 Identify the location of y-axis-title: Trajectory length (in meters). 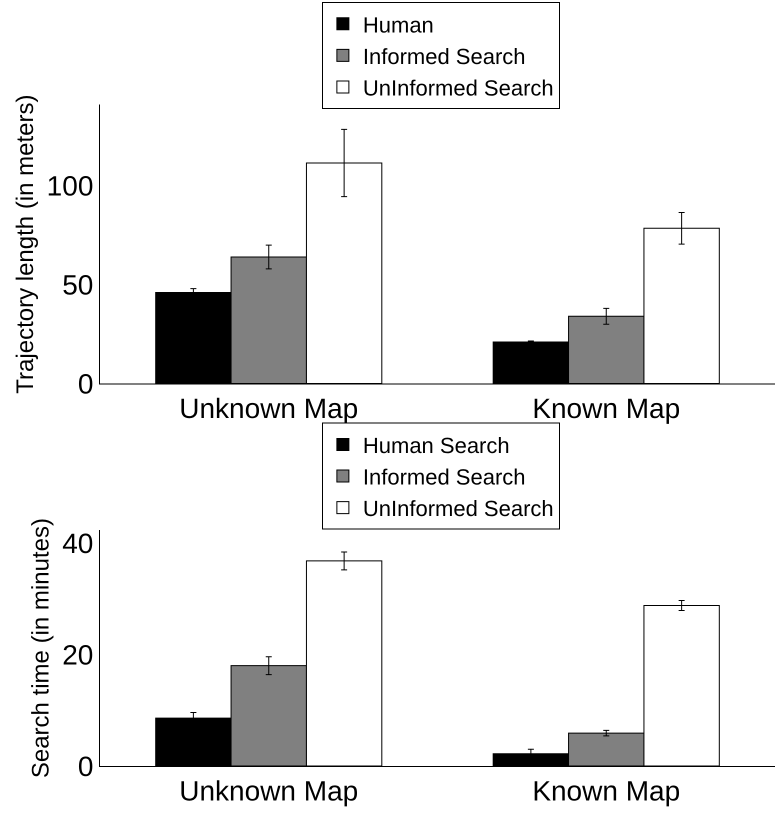
(25, 244).